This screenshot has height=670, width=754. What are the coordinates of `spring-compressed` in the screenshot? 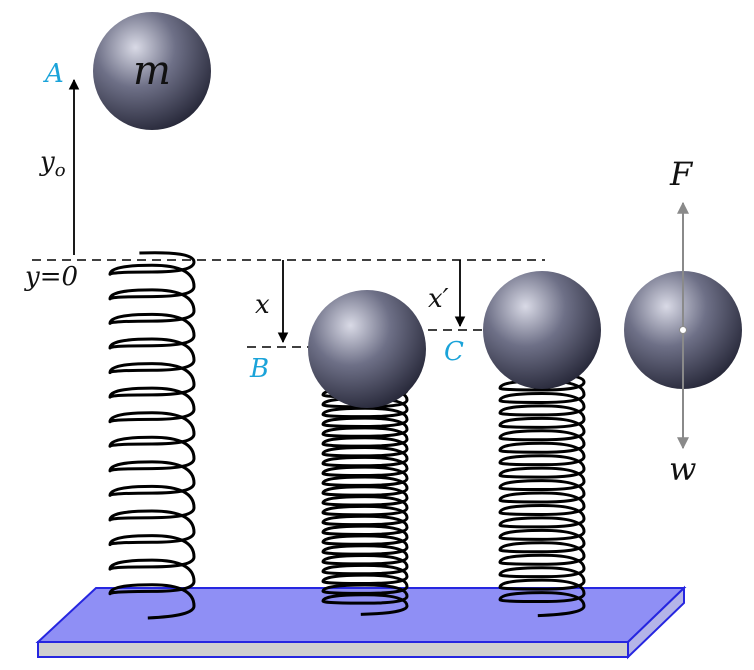 It's located at (365, 498).